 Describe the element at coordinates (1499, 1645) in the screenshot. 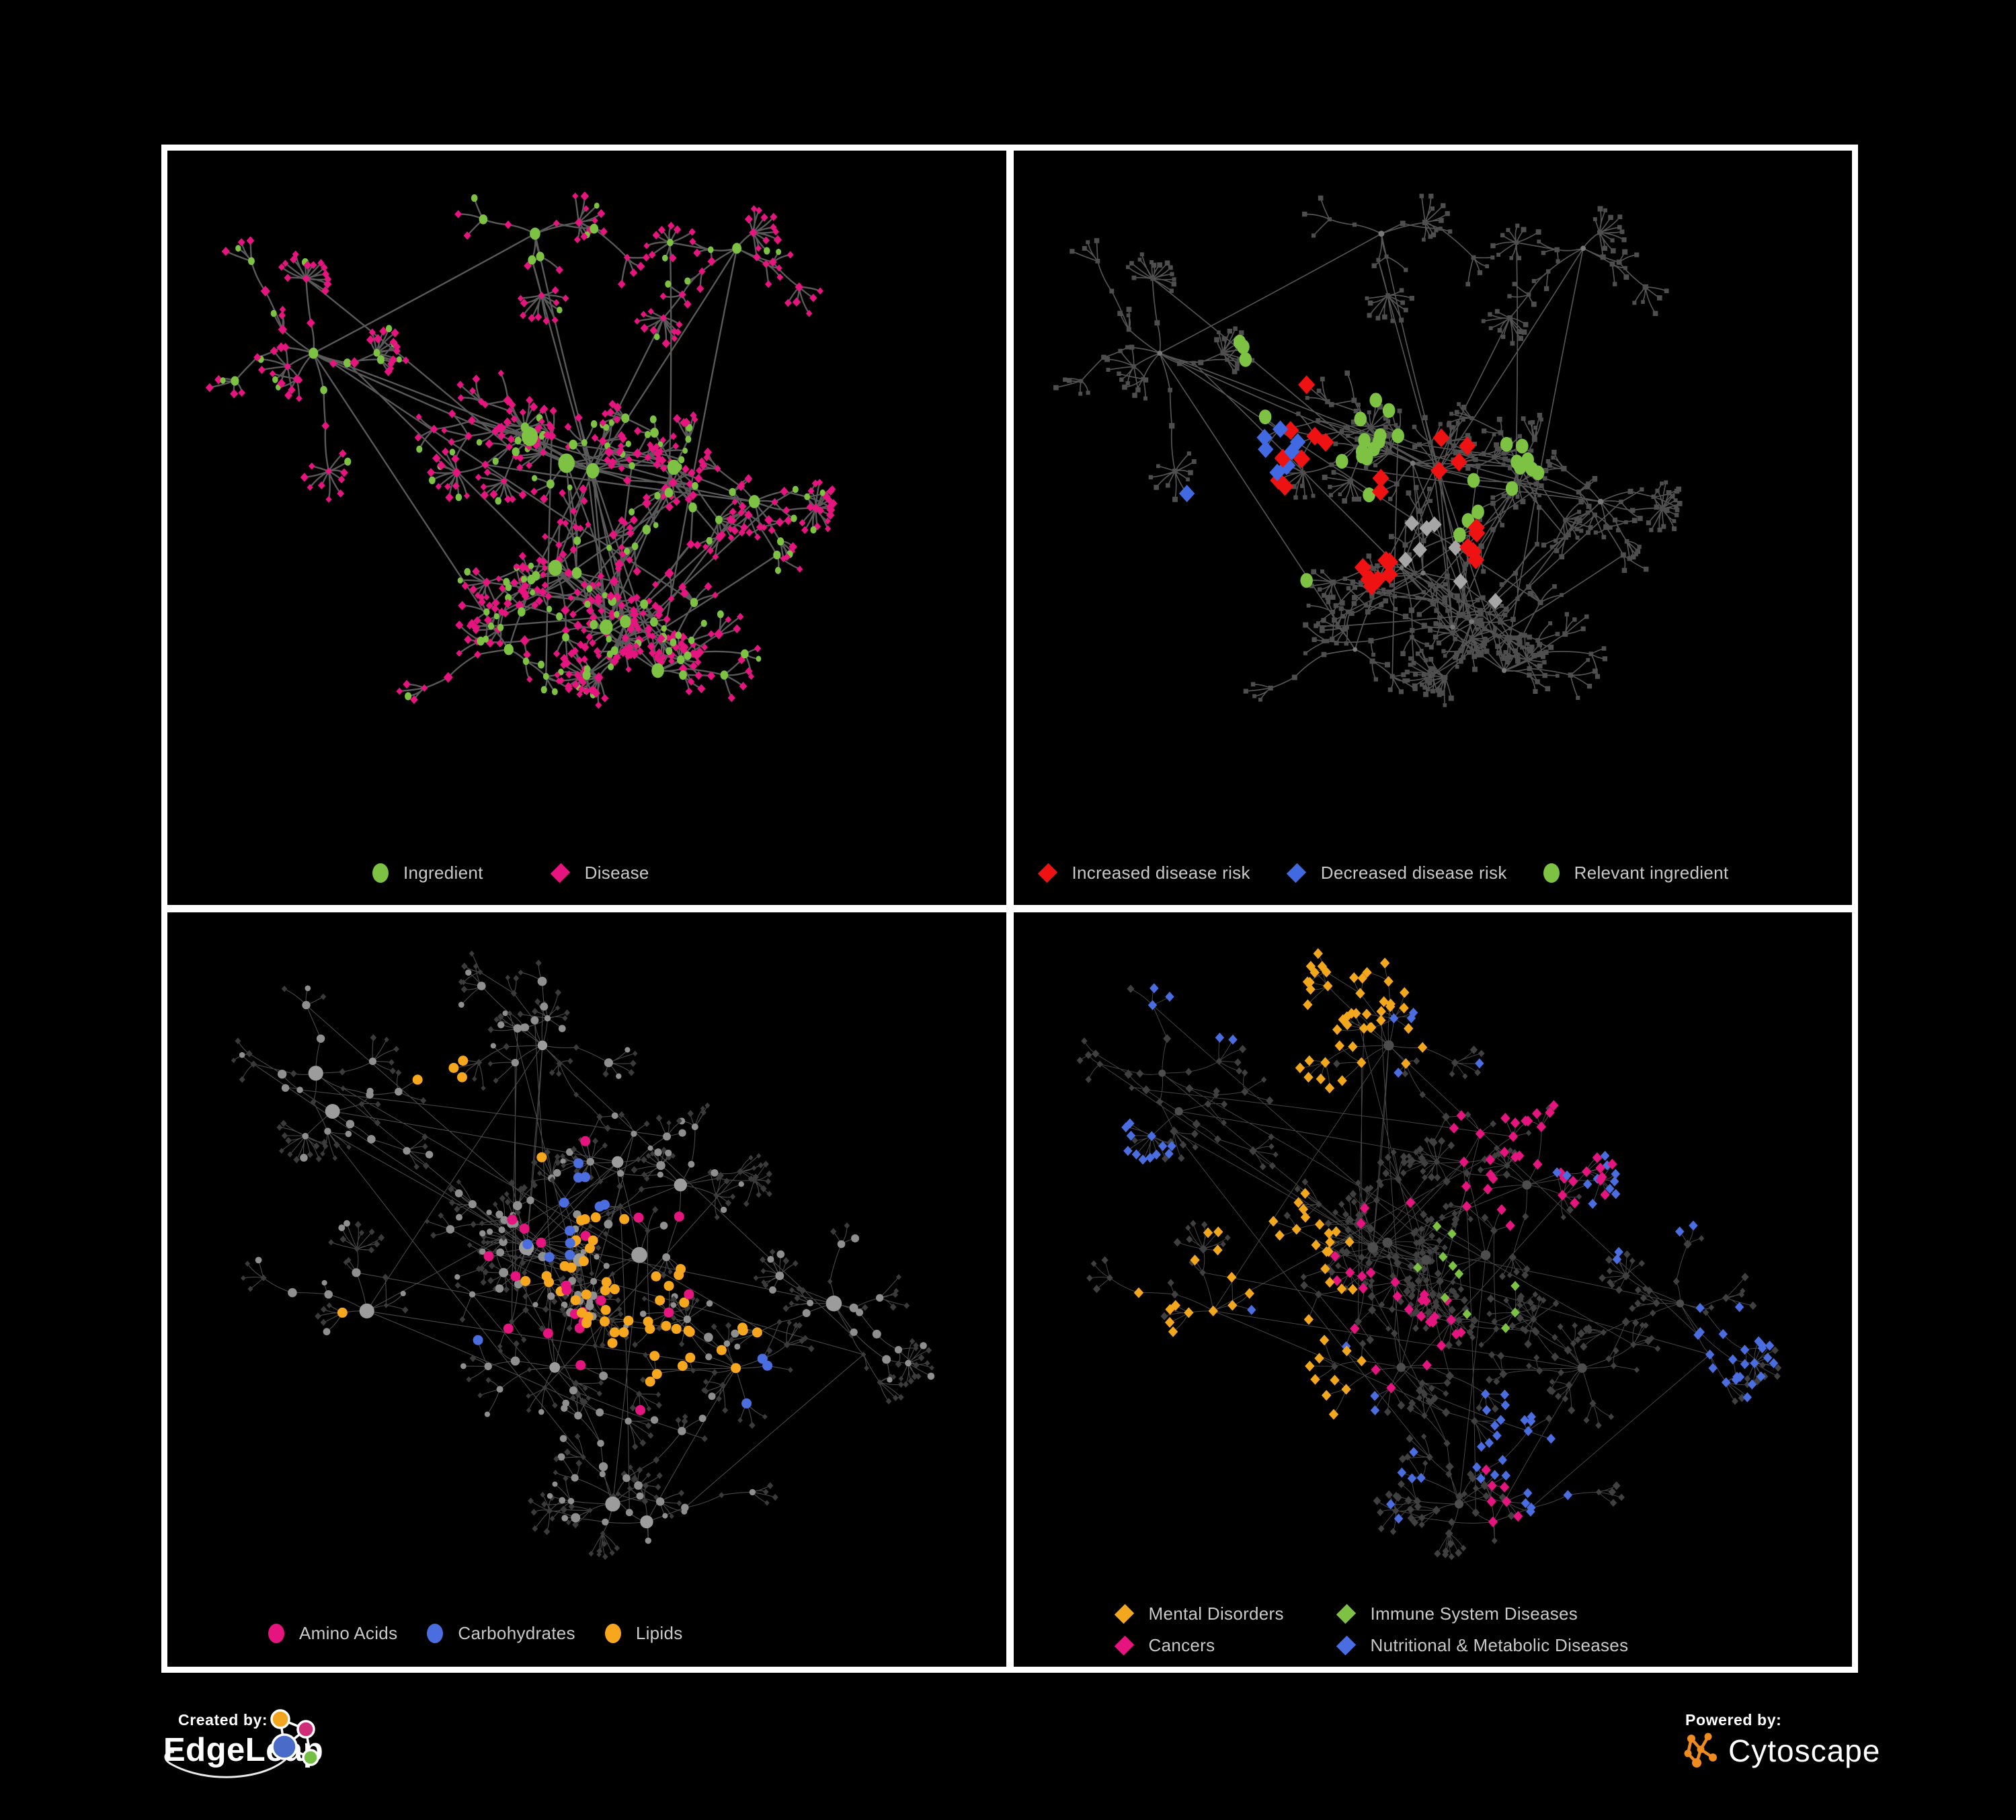

I see `legend-label-nutritional-metabolic-diseases: Nutritional & Metabolic Diseases` at that location.